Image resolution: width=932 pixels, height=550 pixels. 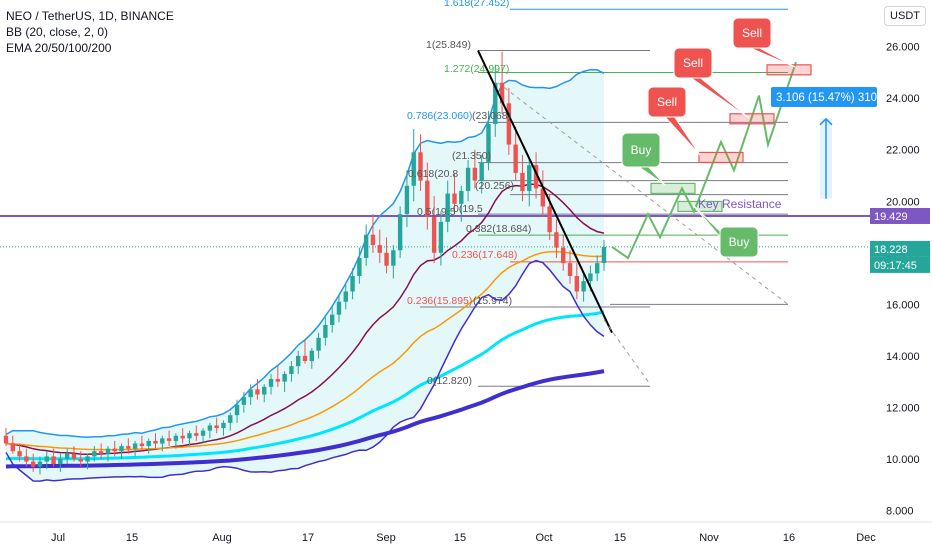 What do you see at coordinates (543, 538) in the screenshot?
I see `time-axis-tick: Oct` at bounding box center [543, 538].